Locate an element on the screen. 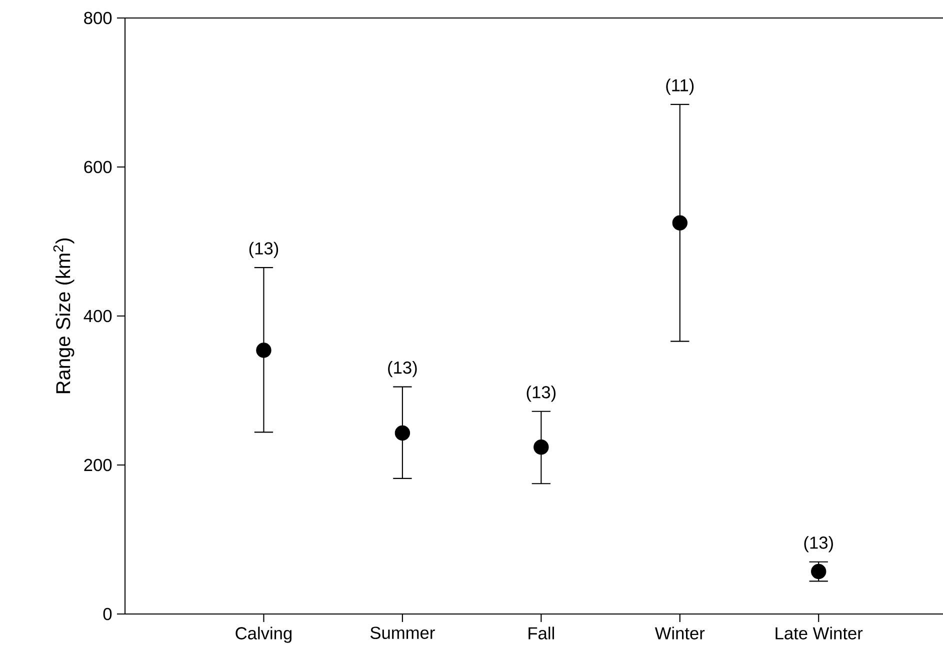 The height and width of the screenshot is (662, 943). y-tick-label: 800 is located at coordinates (98, 18).